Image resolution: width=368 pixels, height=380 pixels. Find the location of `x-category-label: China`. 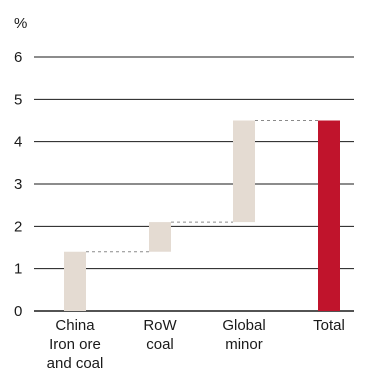

x-category-label: China is located at coordinates (75, 325).